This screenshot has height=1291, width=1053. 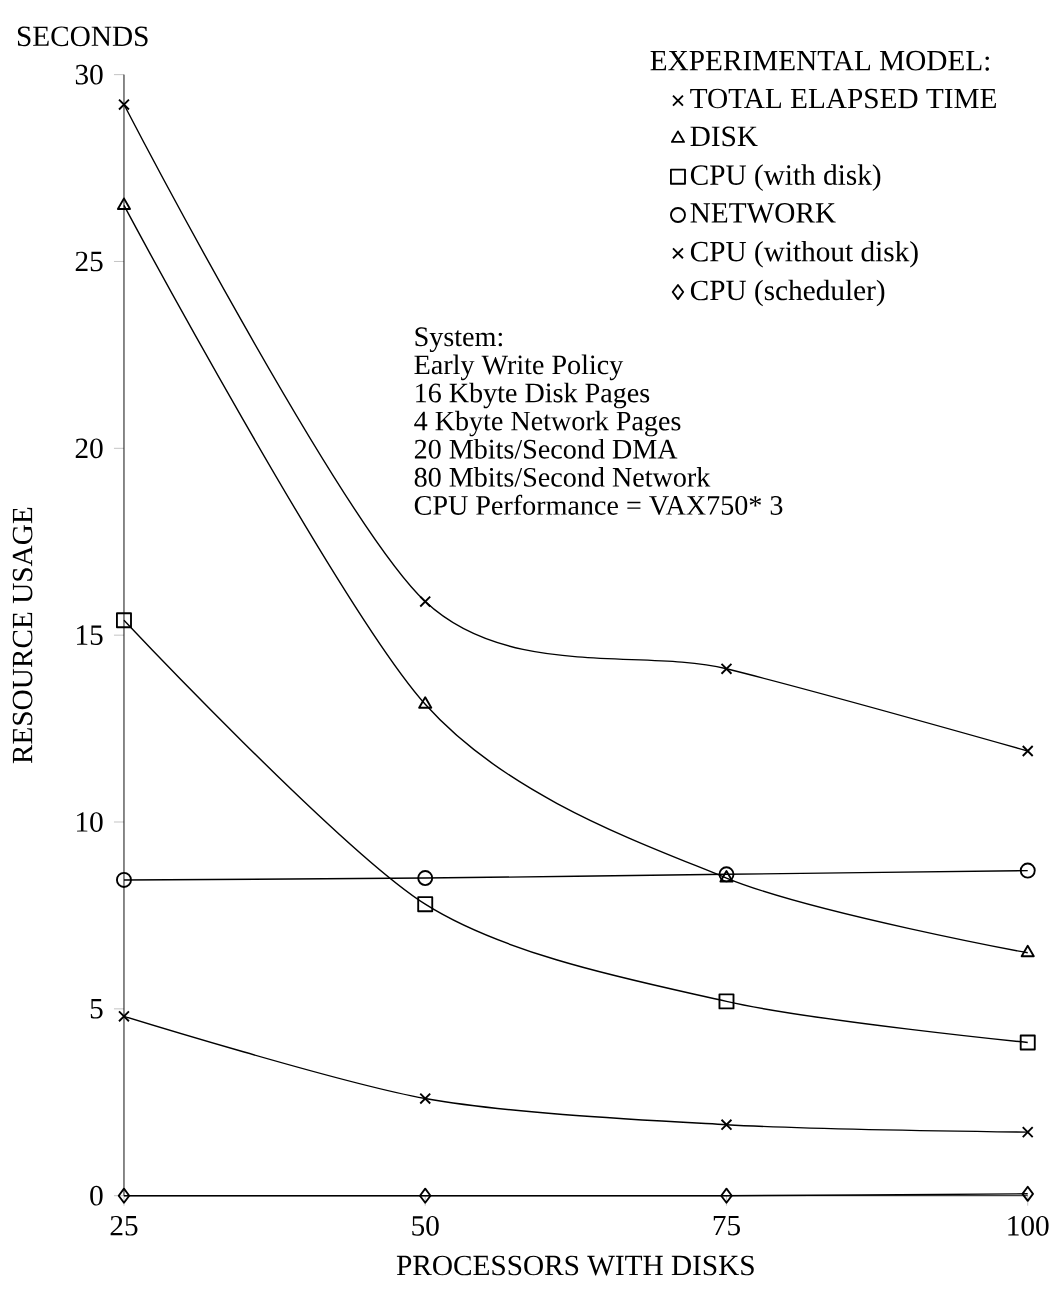 What do you see at coordinates (22, 635) in the screenshot?
I see `y-axis-title: RESOURCE USAGE` at bounding box center [22, 635].